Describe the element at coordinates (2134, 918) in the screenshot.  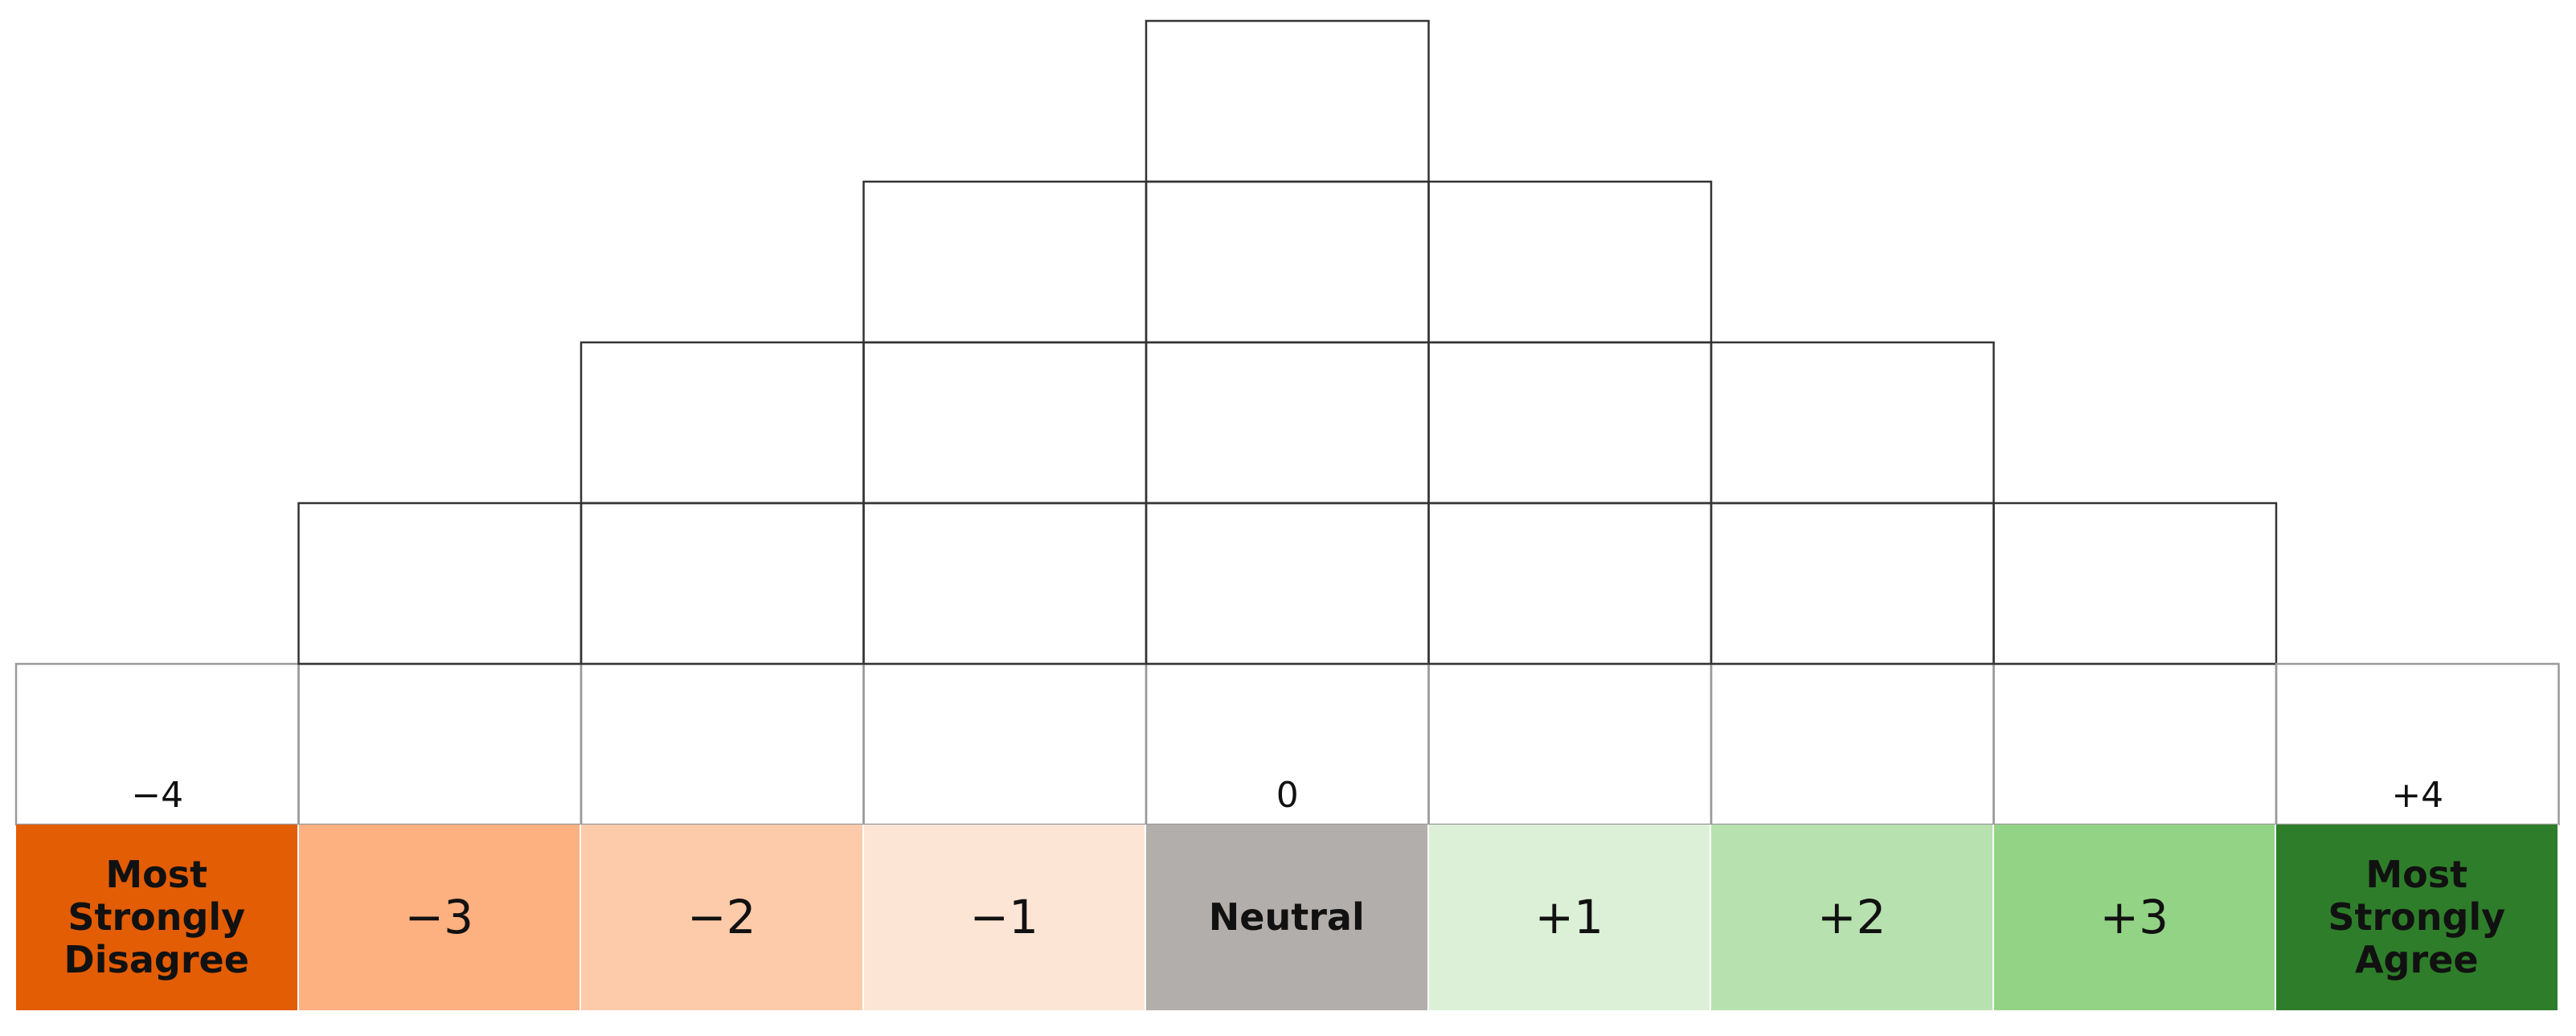
I see `label-box: +3` at that location.